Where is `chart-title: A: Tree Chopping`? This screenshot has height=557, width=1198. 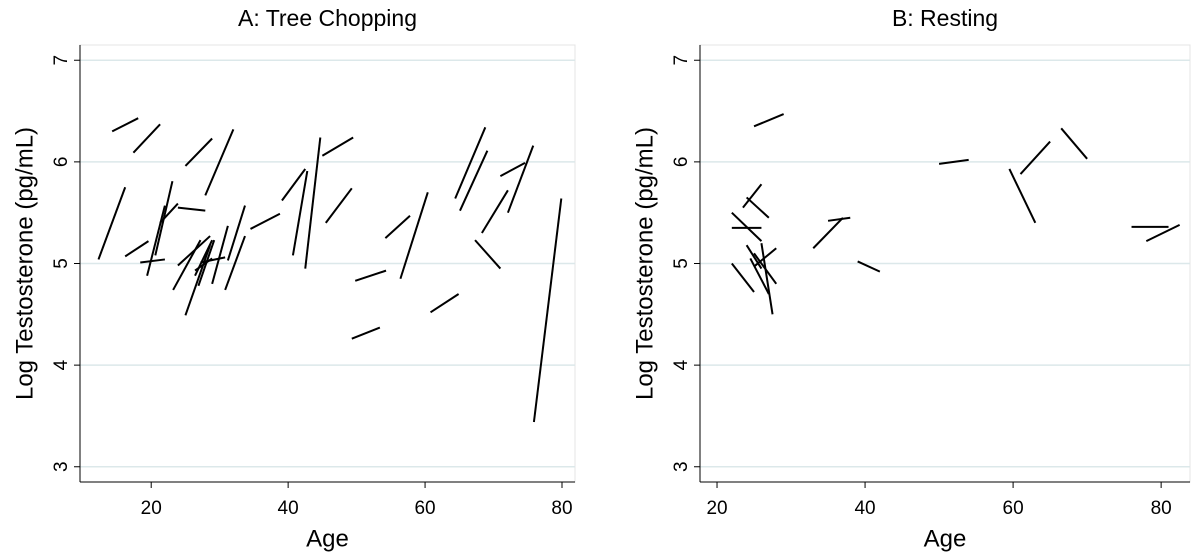 chart-title: A: Tree Chopping is located at coordinates (327, 18).